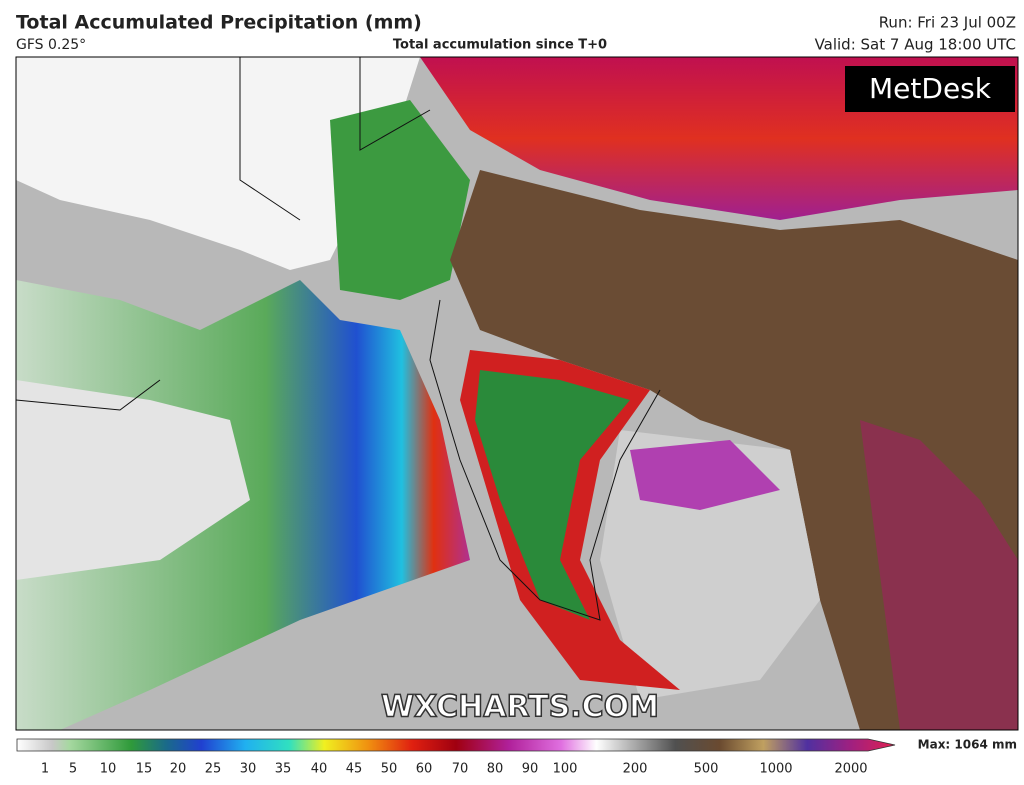 This screenshot has width=1024, height=785. Describe the element at coordinates (915, 45) in the screenshot. I see `valid-time: Valid: Sat 7 Aug 18:00 UTC` at that location.